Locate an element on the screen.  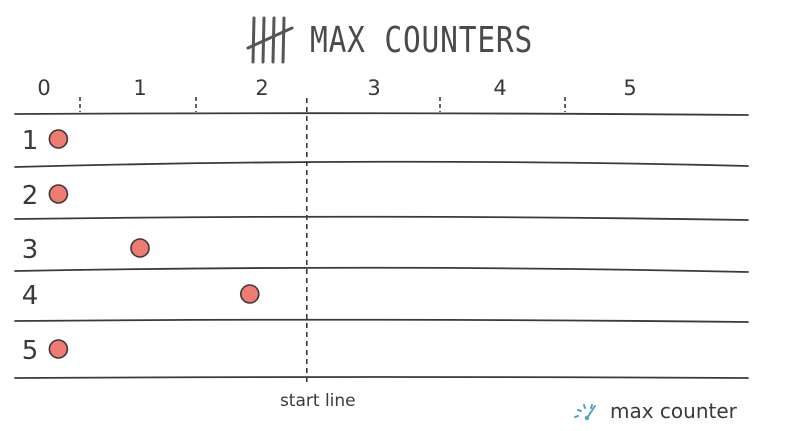
title: MAX COUNTERS is located at coordinates (414, 40).